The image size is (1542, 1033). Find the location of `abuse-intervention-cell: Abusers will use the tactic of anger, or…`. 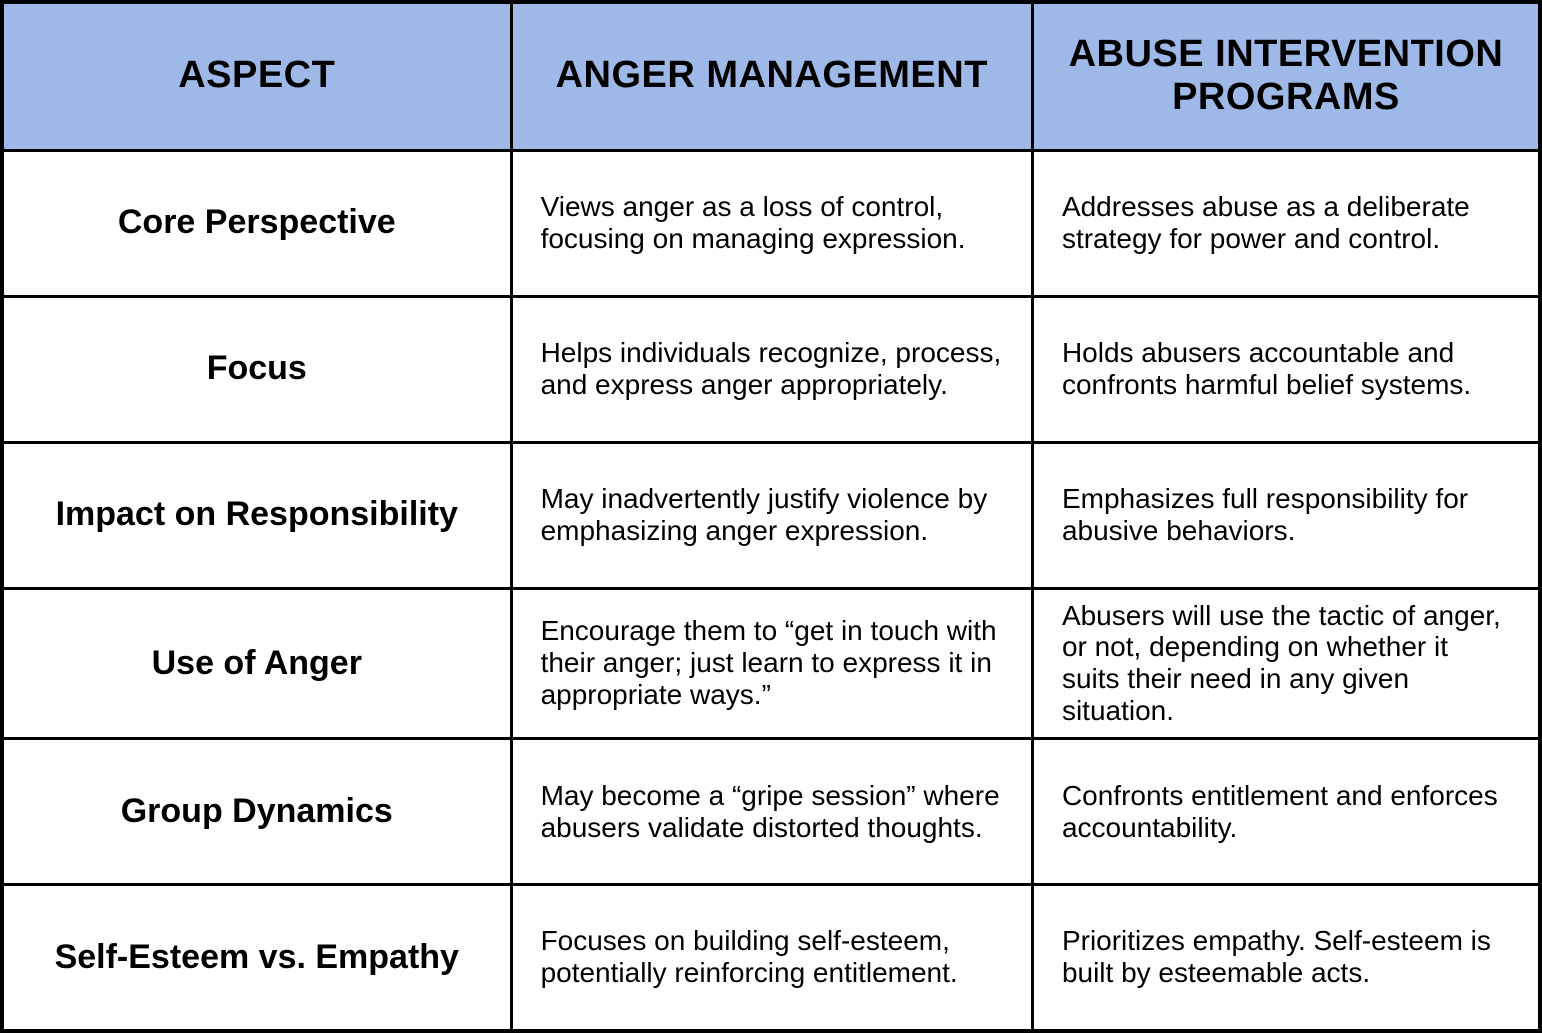

abuse-intervention-cell: Abusers will use the tactic of anger, or… is located at coordinates (1286, 663).